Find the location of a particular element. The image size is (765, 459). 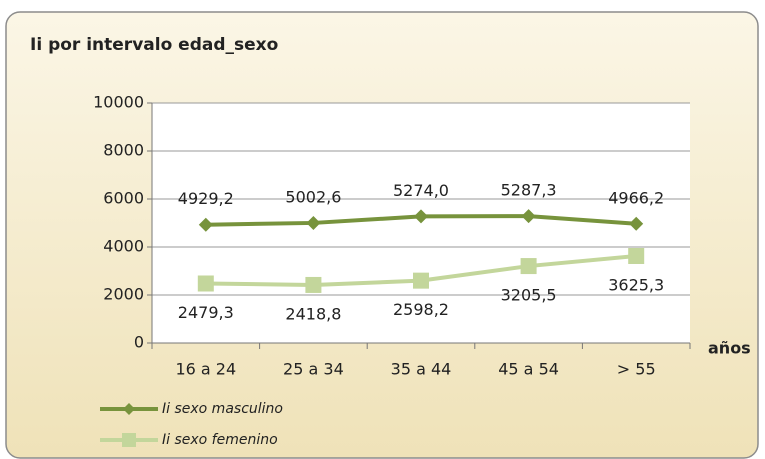

data-label: 5287,3 is located at coordinates (529, 190).